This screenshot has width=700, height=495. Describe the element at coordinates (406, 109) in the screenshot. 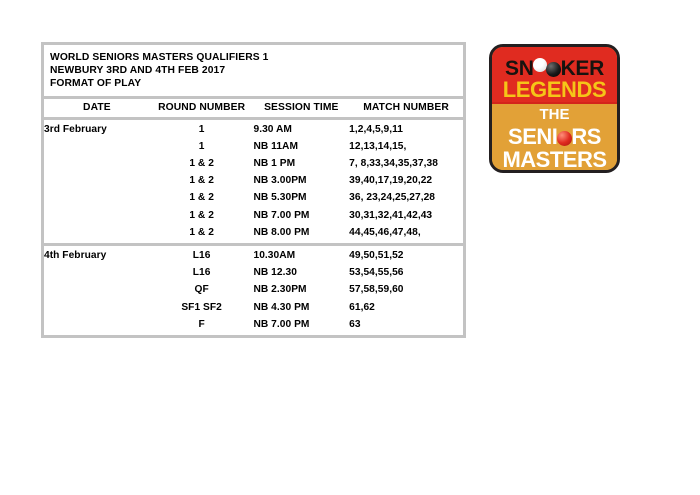

I see `column-header-match: MATCH NUMBER` at that location.